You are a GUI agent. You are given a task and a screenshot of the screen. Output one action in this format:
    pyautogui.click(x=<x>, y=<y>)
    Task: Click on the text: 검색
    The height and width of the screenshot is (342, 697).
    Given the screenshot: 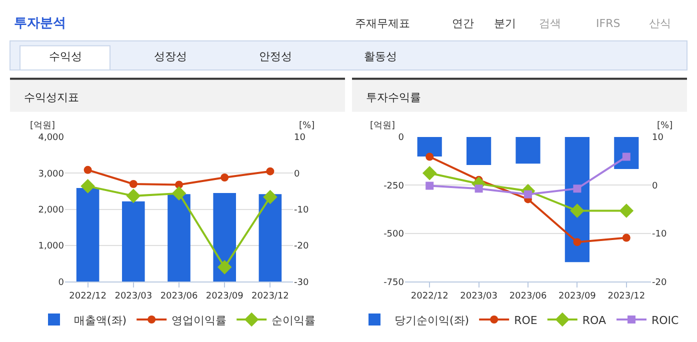 What is the action you would take?
    pyautogui.click(x=550, y=23)
    